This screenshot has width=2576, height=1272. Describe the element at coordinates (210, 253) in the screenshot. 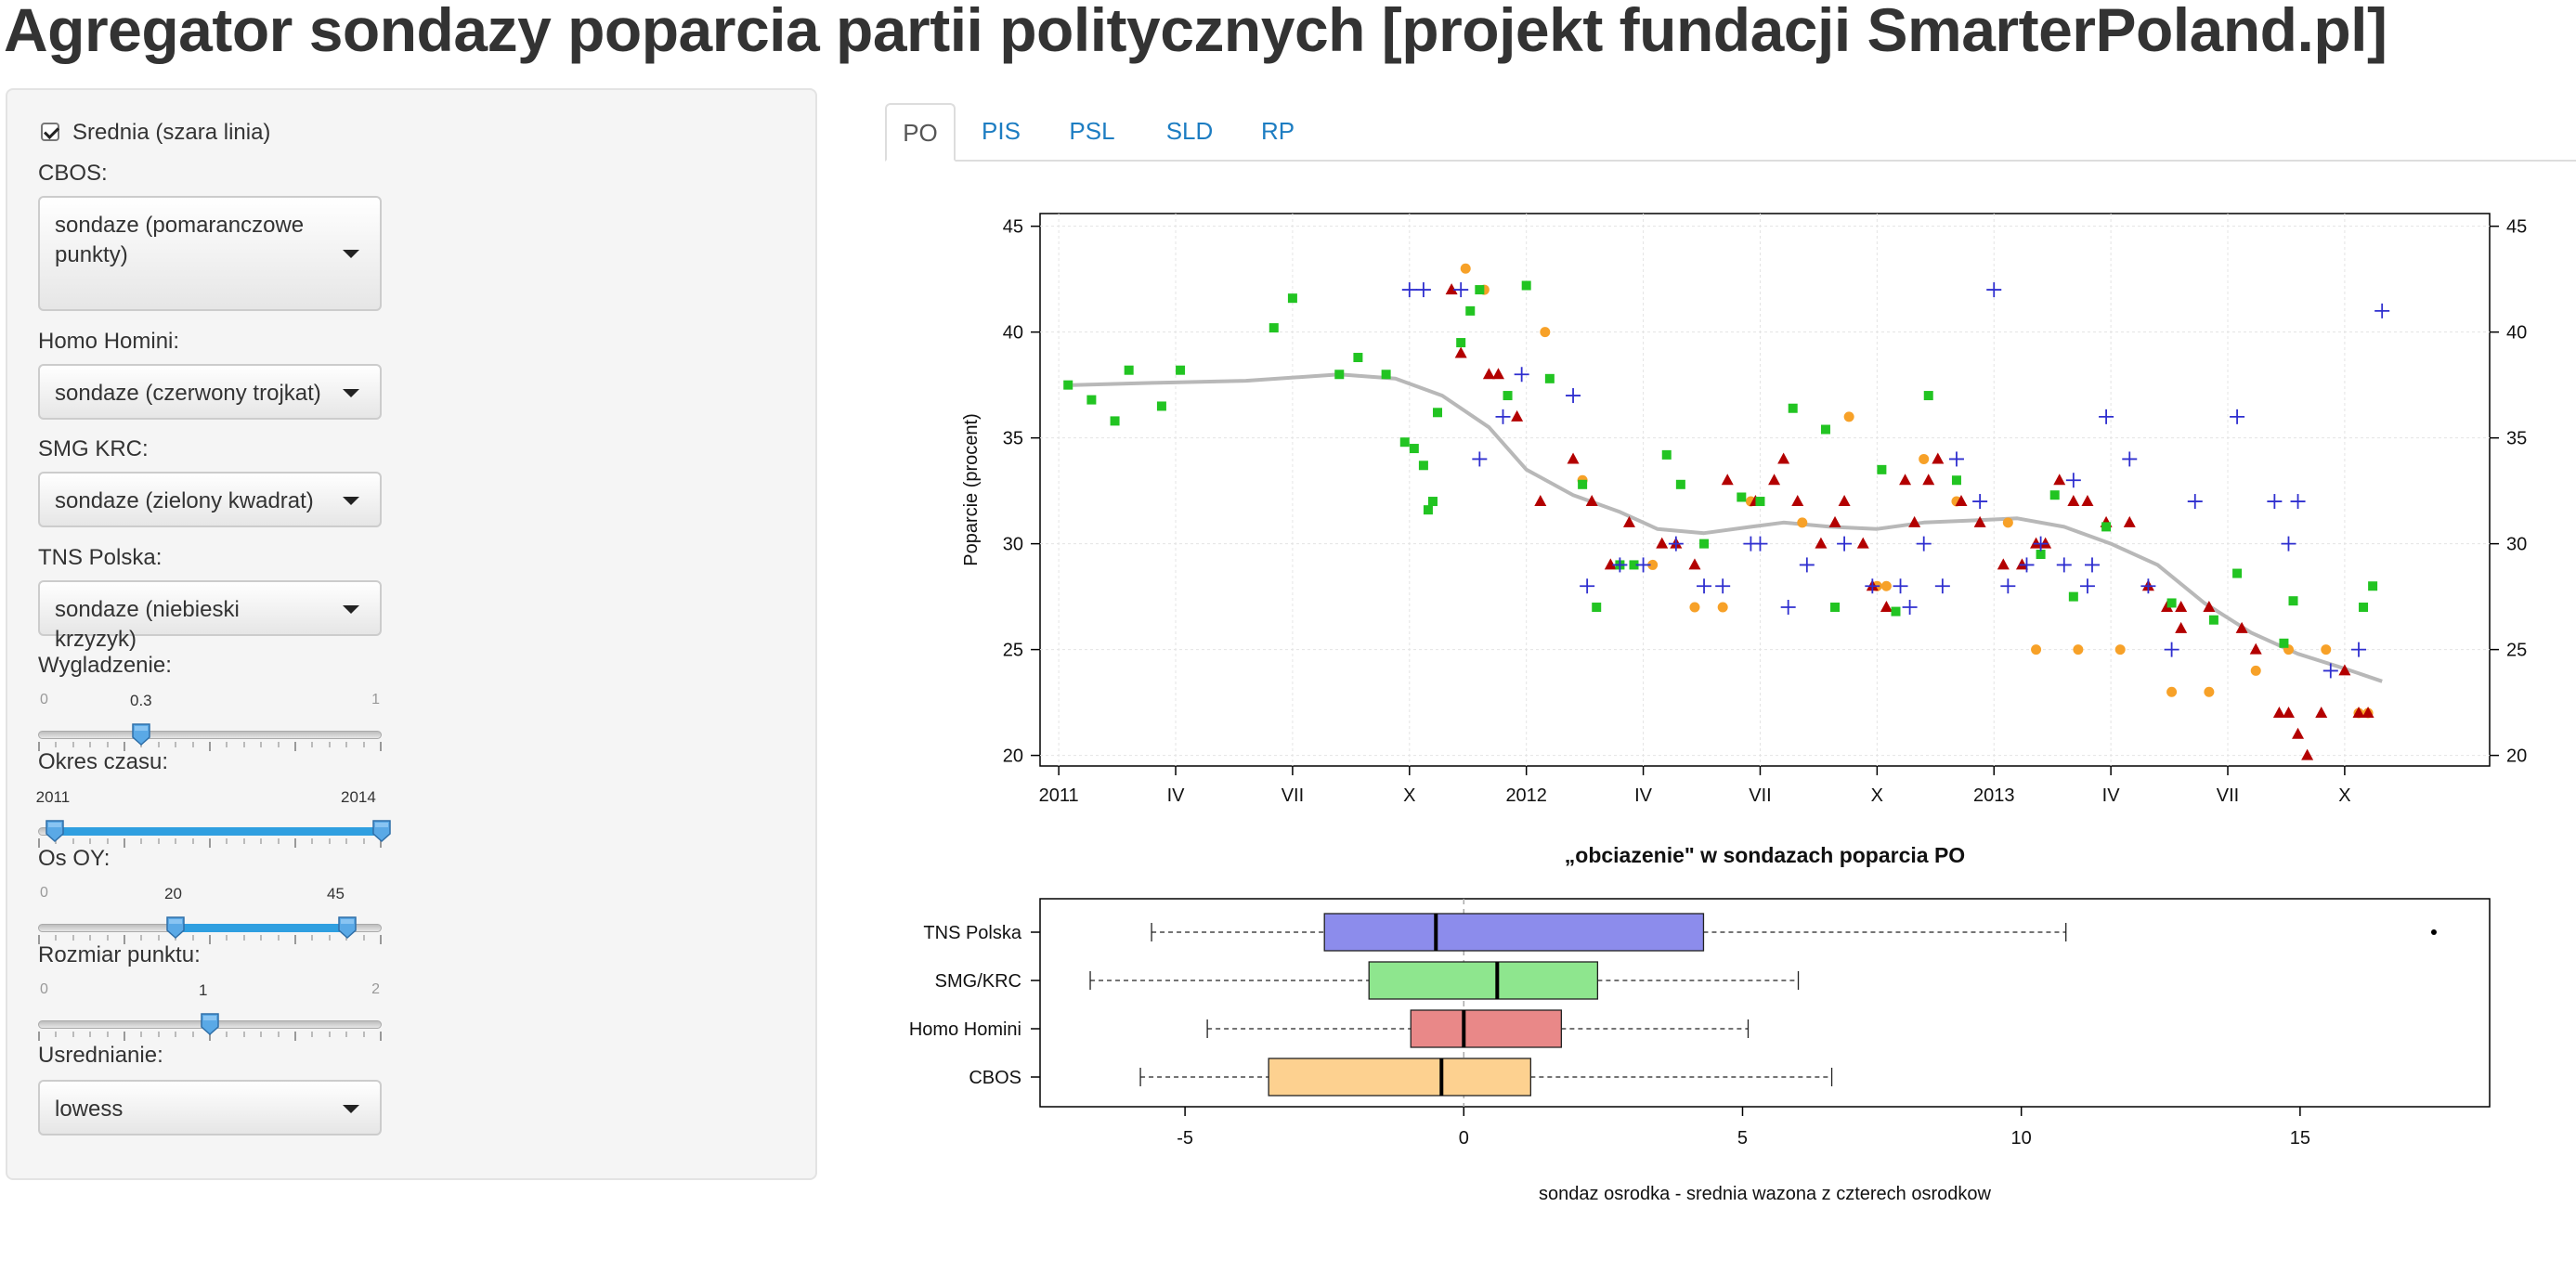

I see `cbos-select: sondaze (pomaranczowe punkty)` at that location.